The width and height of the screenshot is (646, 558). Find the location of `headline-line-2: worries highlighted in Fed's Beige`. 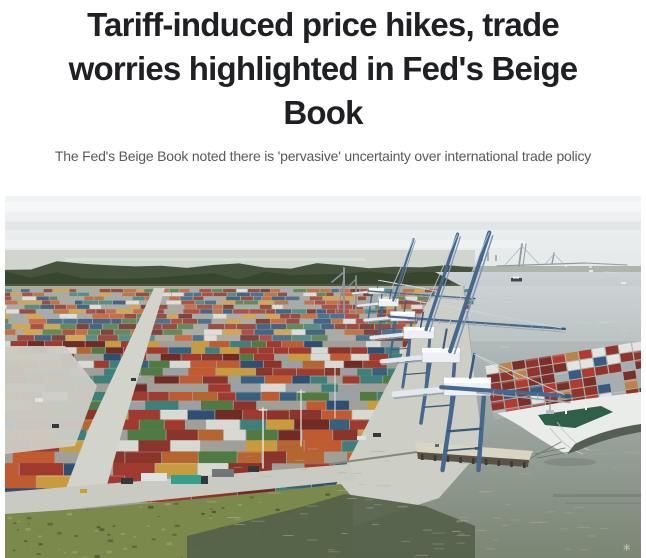

headline-line-2: worries highlighted in Fed's Beige is located at coordinates (323, 68).